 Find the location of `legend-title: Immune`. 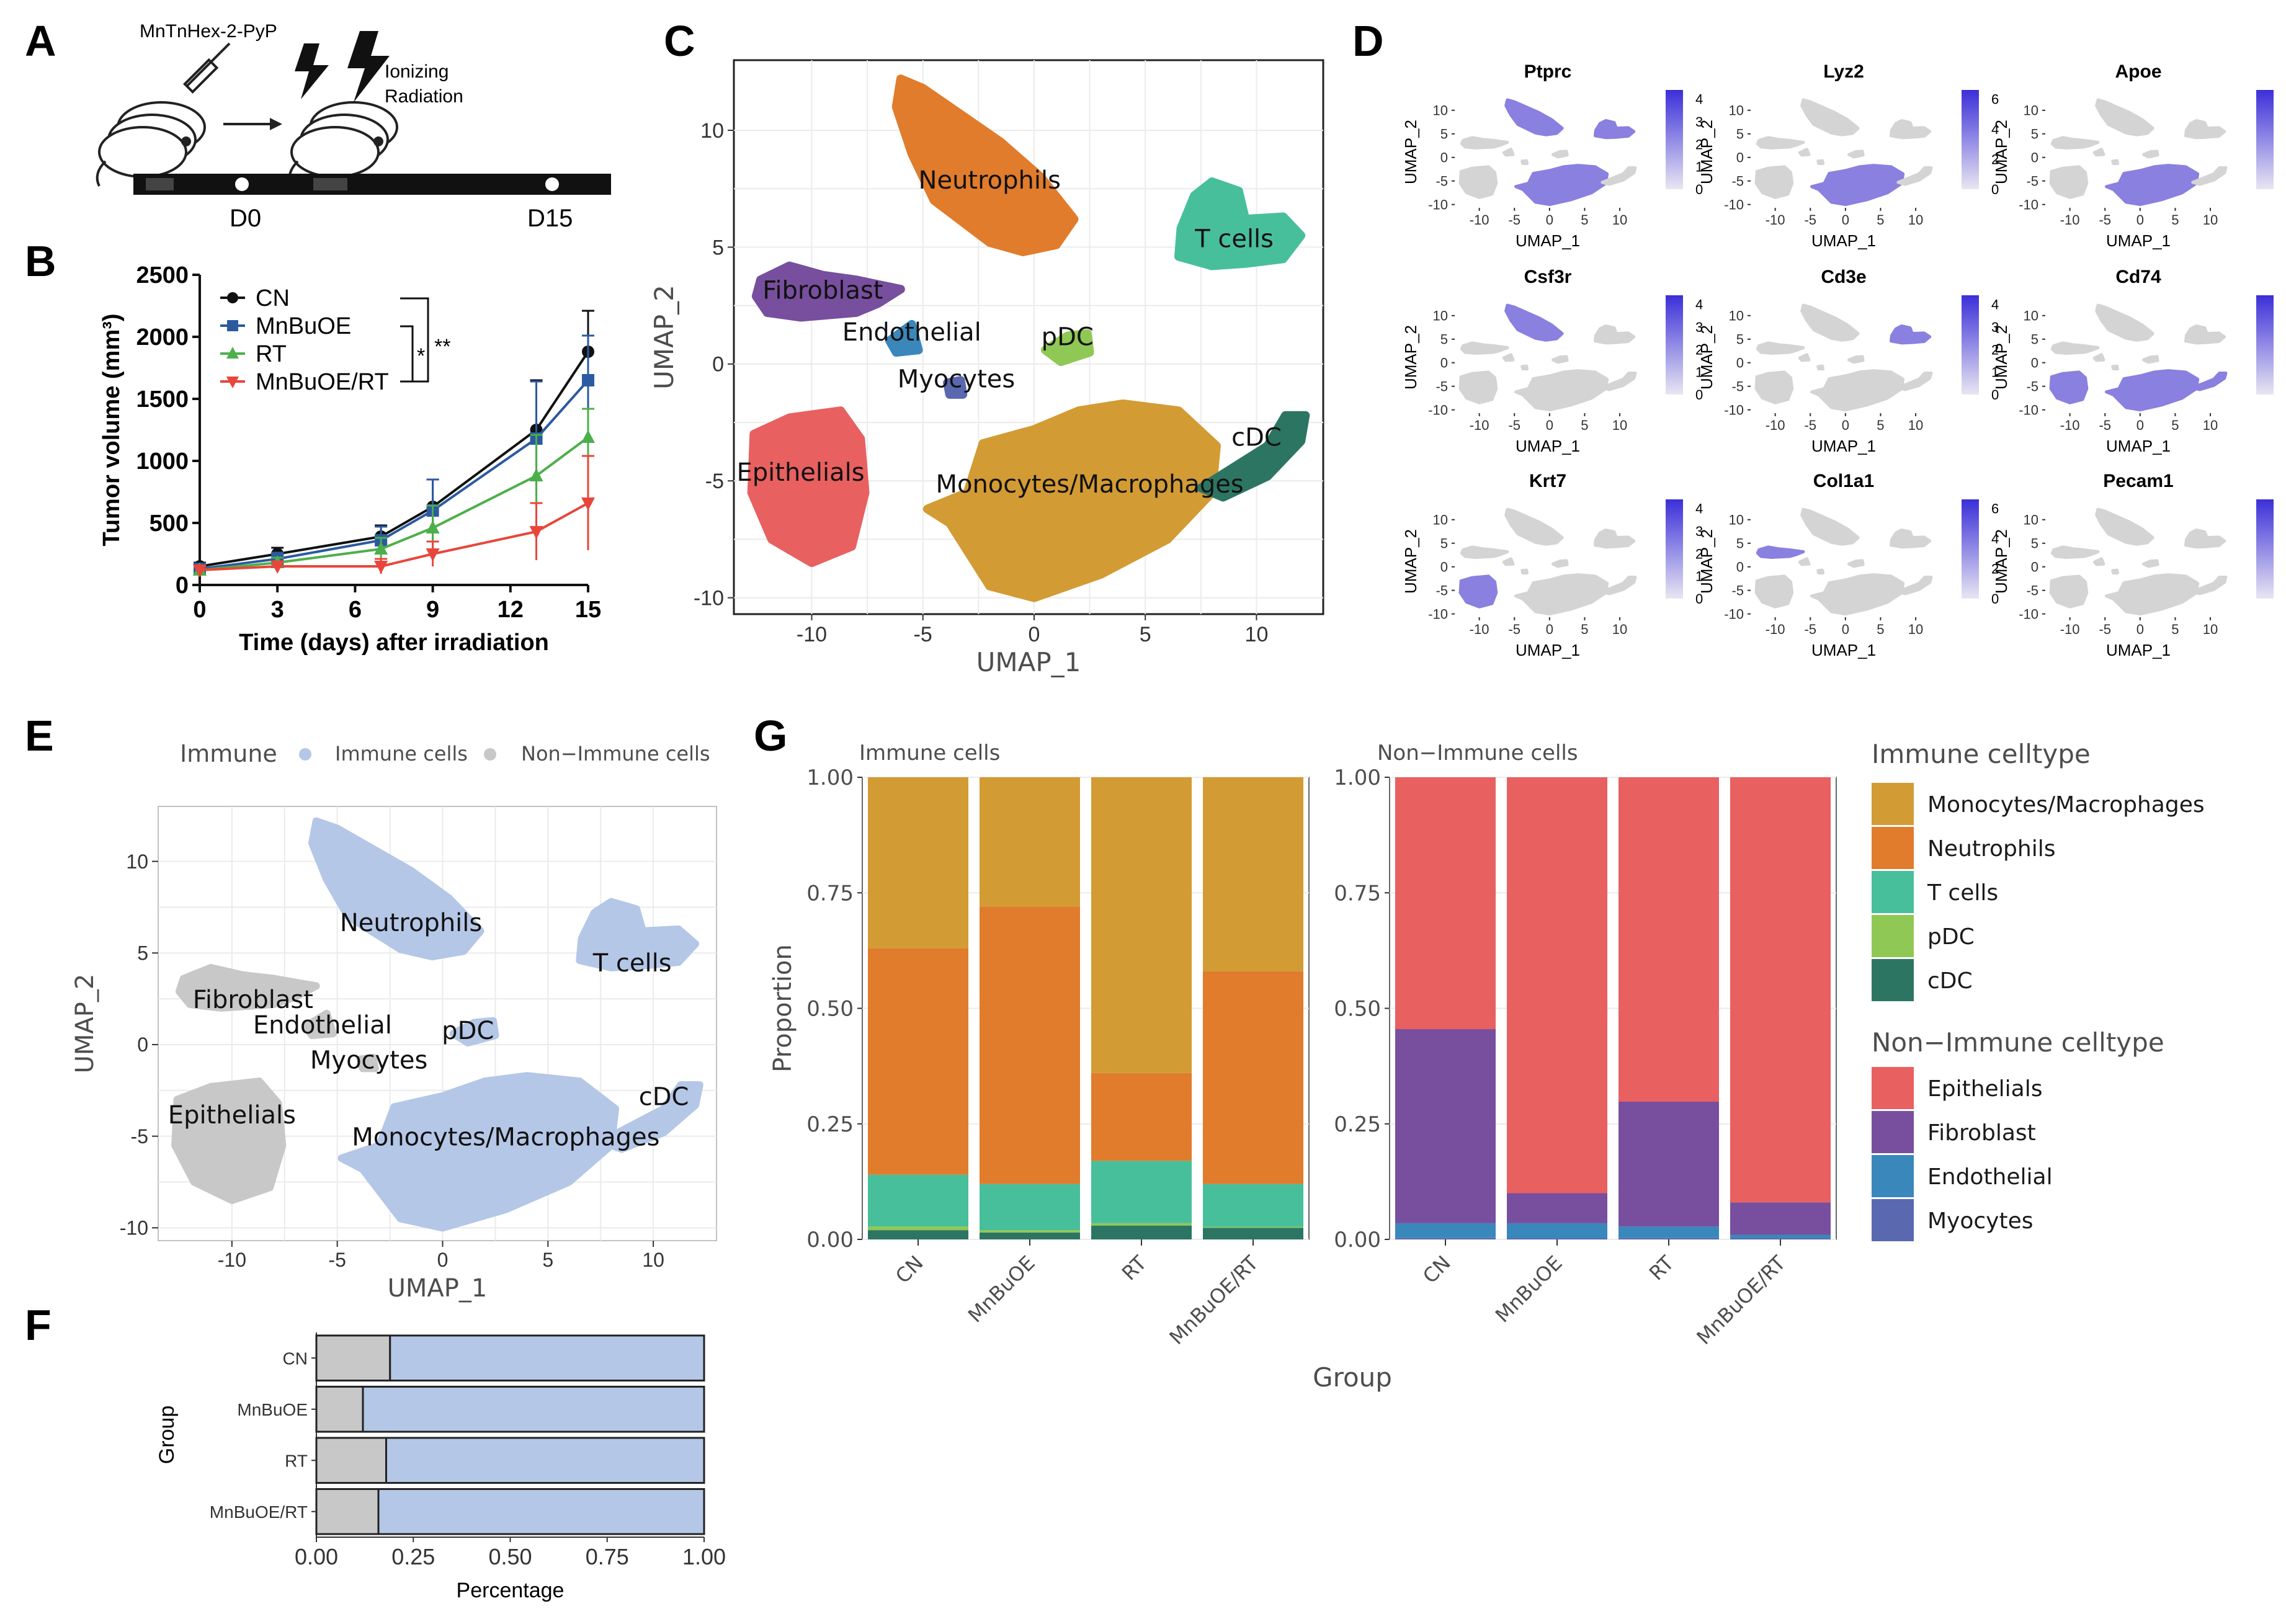

legend-title: Immune is located at coordinates (229, 753).